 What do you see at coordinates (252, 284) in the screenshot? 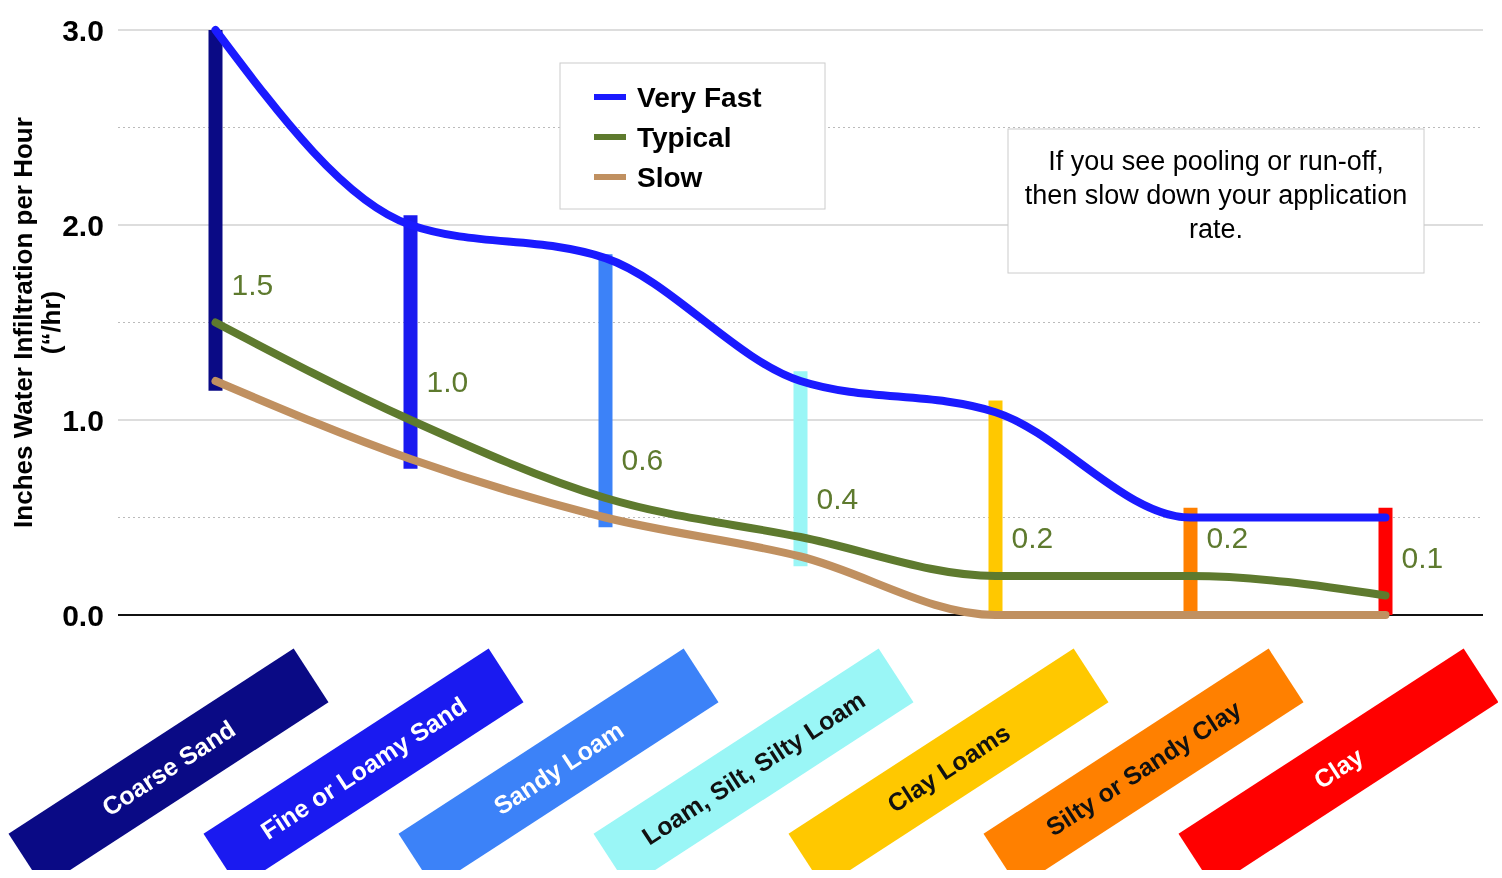
I see `data-label: 1.5` at bounding box center [252, 284].